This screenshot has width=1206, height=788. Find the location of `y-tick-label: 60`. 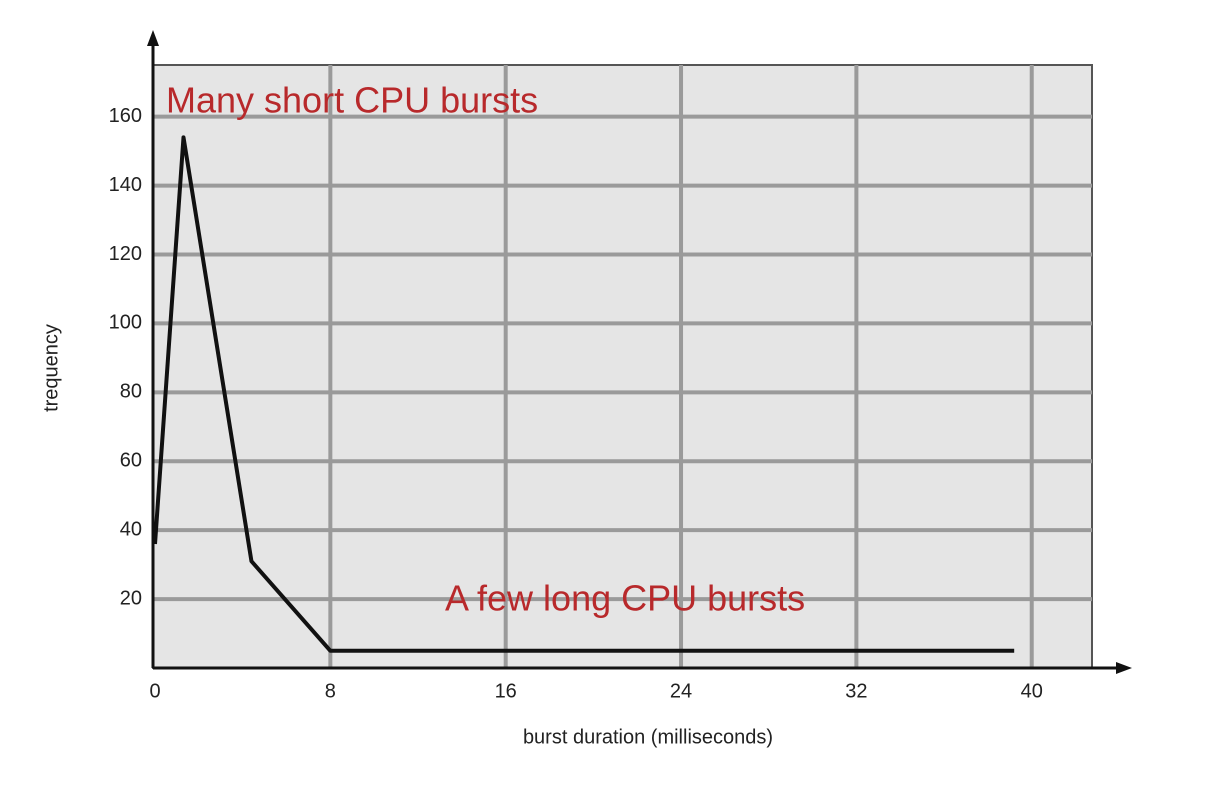

y-tick-label: 60 is located at coordinates (131, 461).